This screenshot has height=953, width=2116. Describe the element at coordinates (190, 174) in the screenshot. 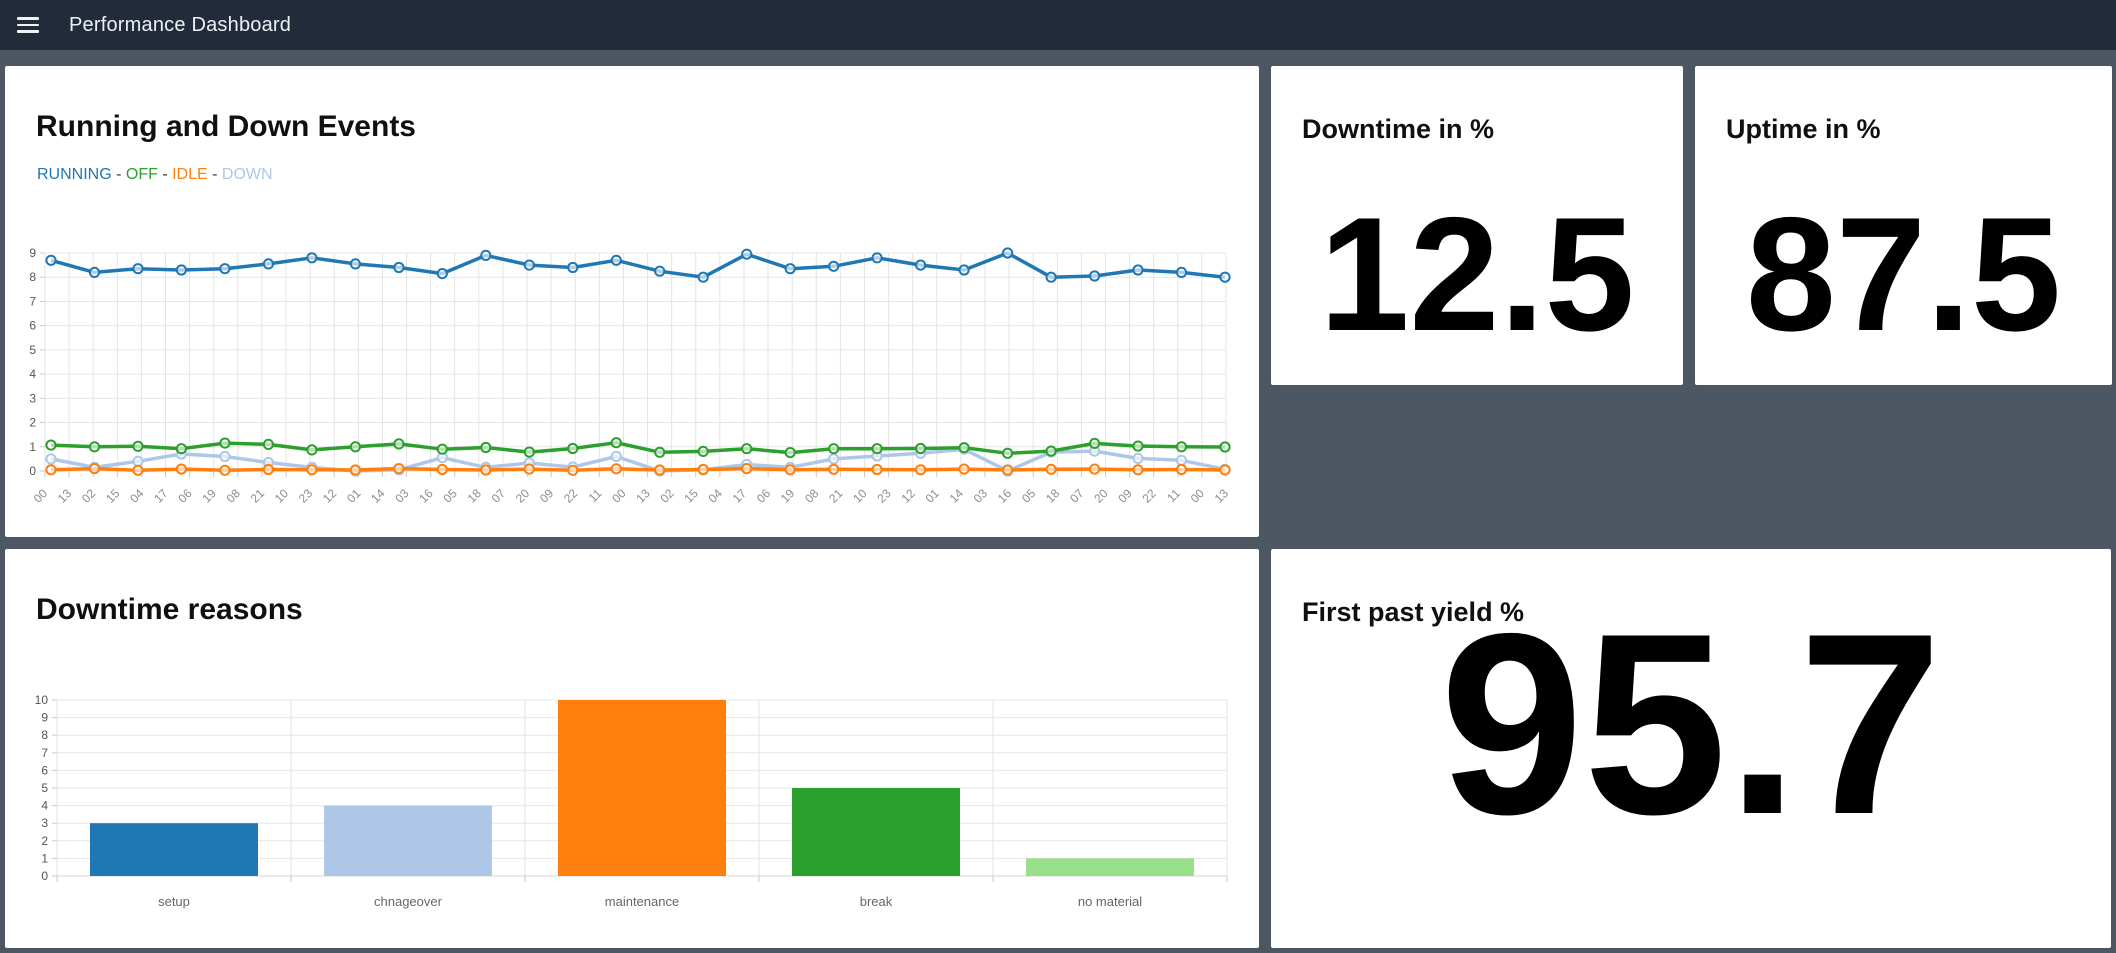

I see `legend-item-idle: IDLE` at that location.